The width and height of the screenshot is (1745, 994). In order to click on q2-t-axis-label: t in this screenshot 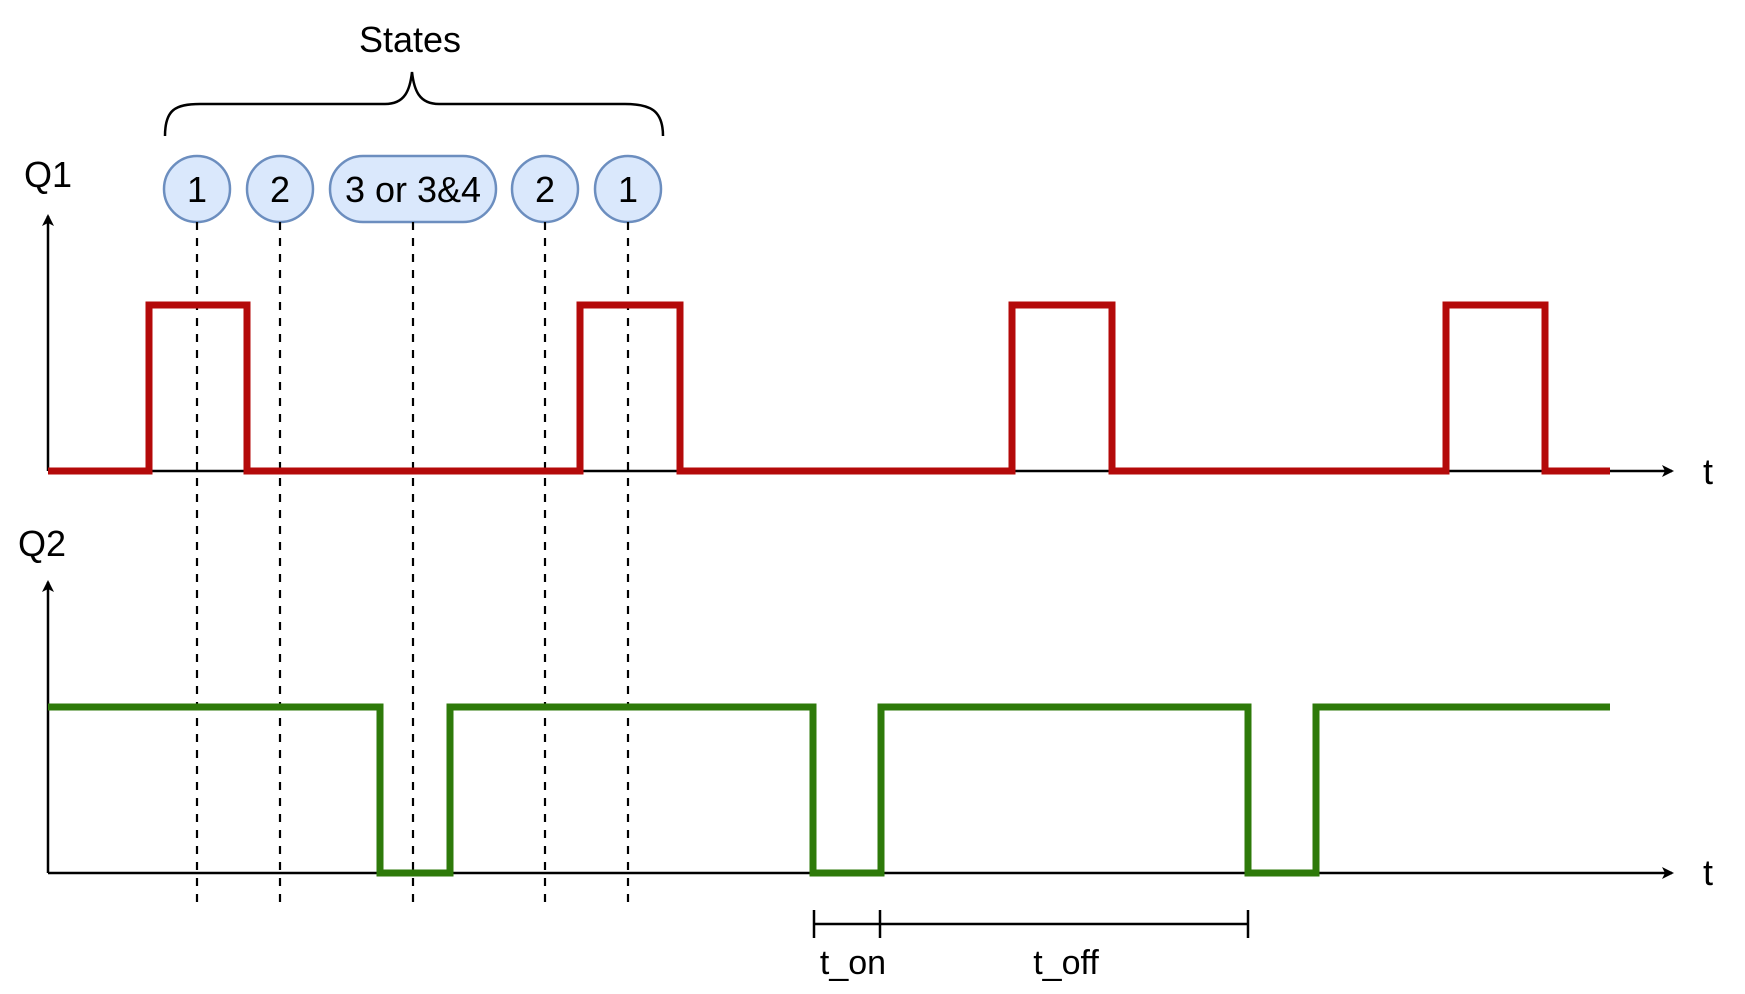, I will do `click(1708, 872)`.